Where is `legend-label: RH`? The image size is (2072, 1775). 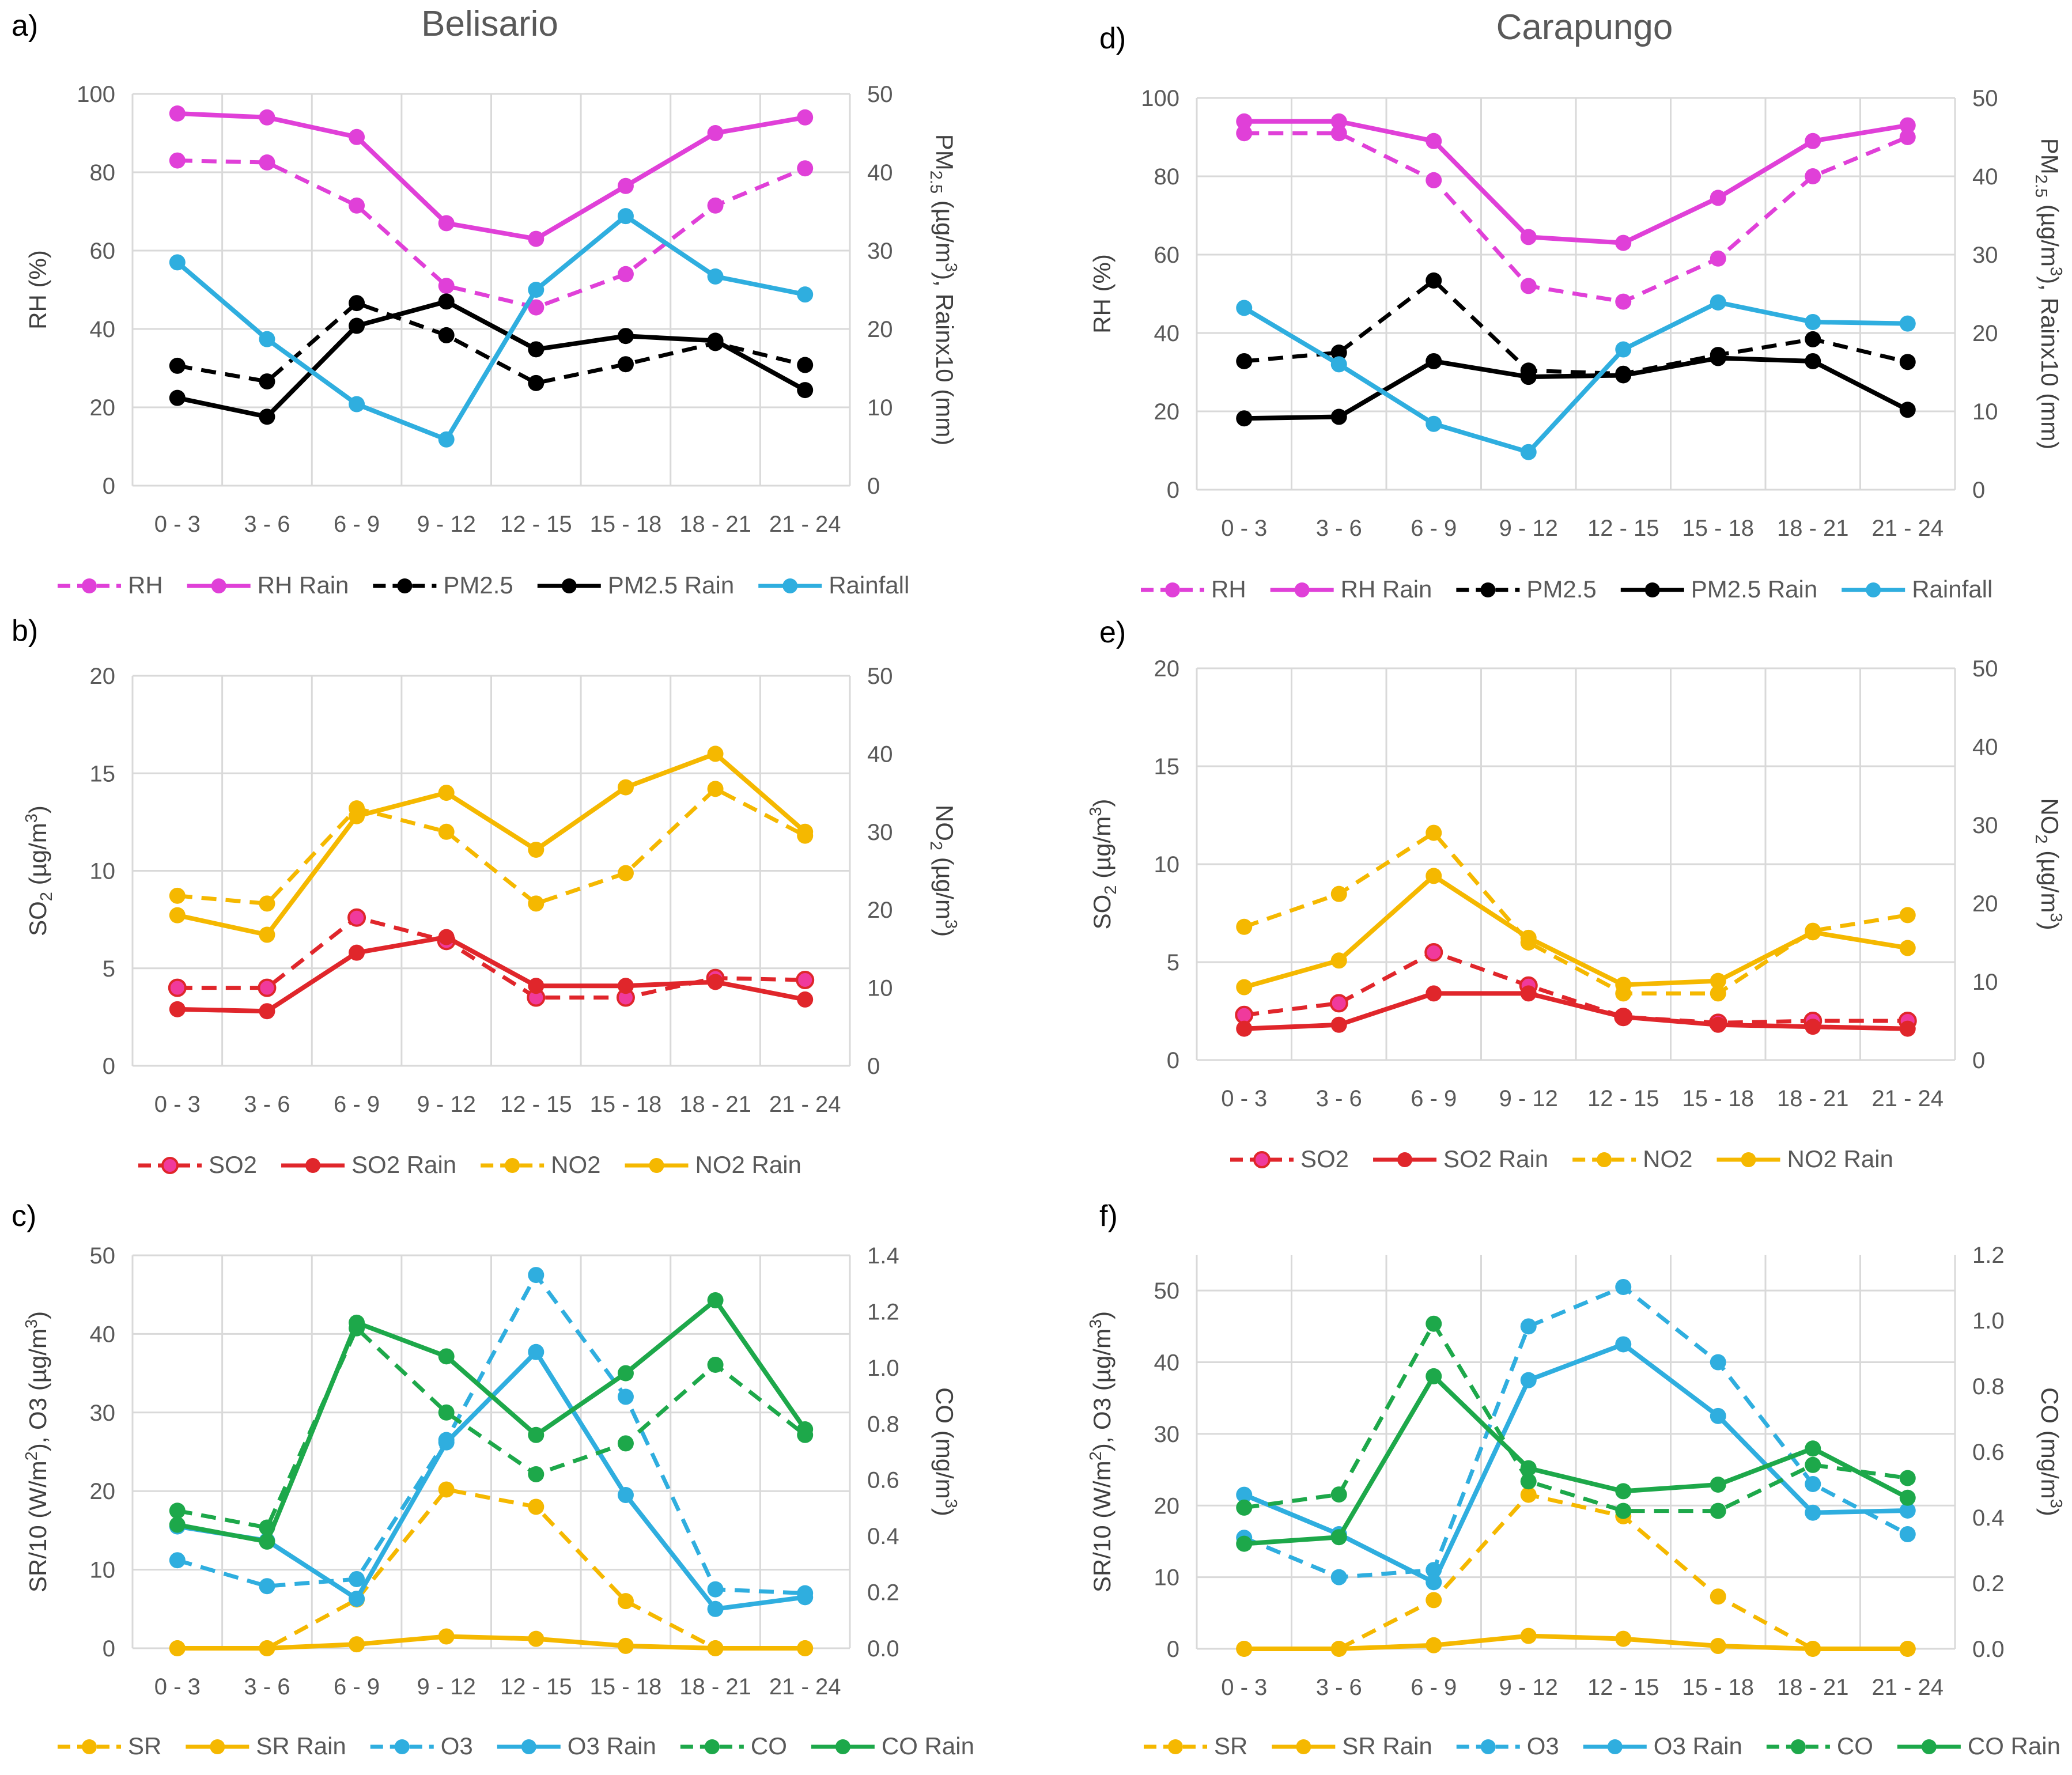
legend-label: RH is located at coordinates (1228, 589).